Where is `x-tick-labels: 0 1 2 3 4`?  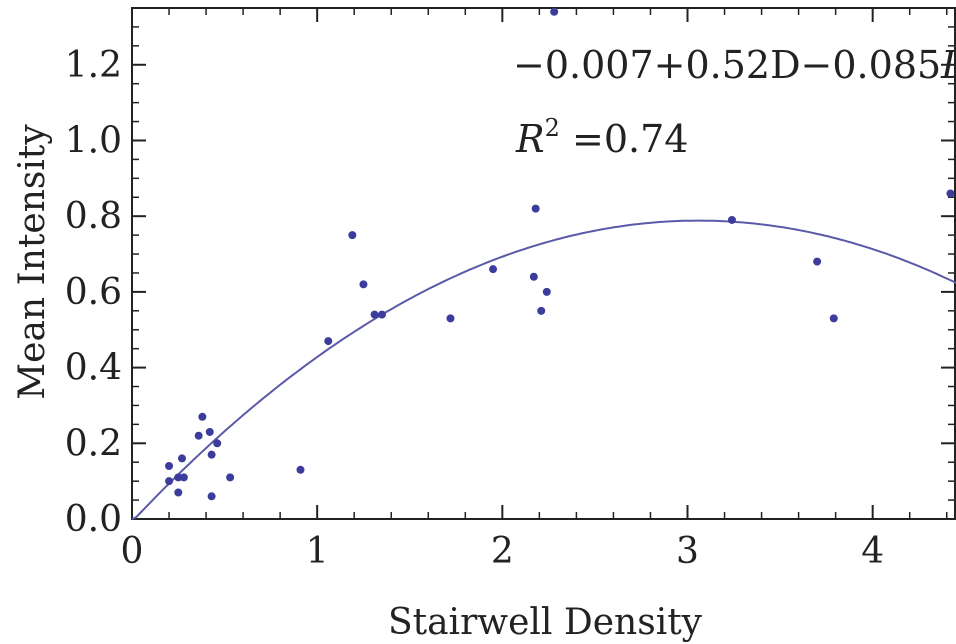
x-tick-labels: 0 1 2 3 4 is located at coordinates (503, 551).